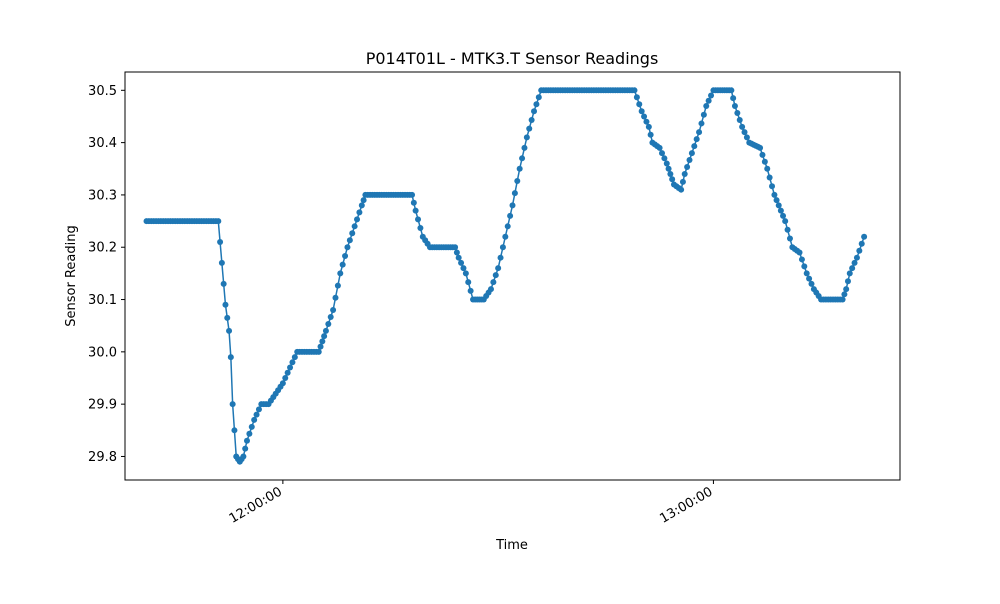  I want to click on y-tick-label: 29.8, so click(102, 457).